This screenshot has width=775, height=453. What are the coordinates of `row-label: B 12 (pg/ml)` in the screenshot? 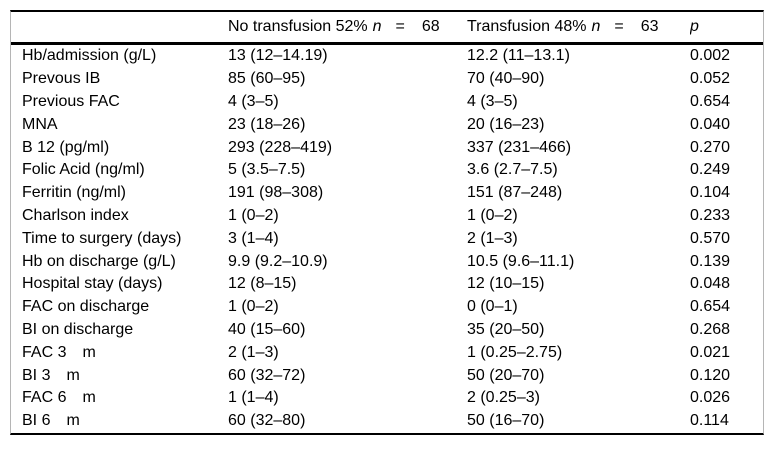 It's located at (66, 147).